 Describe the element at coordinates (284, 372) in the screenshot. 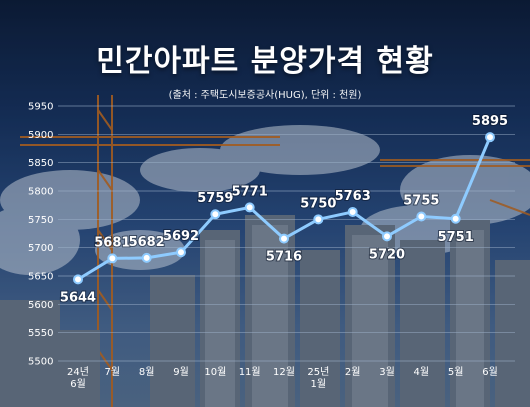

I see `x-tick-label: 12월` at that location.